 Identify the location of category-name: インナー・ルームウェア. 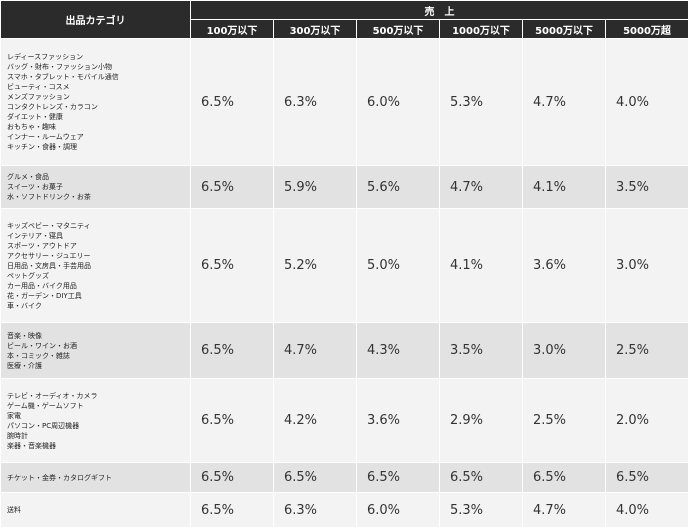
(45, 137).